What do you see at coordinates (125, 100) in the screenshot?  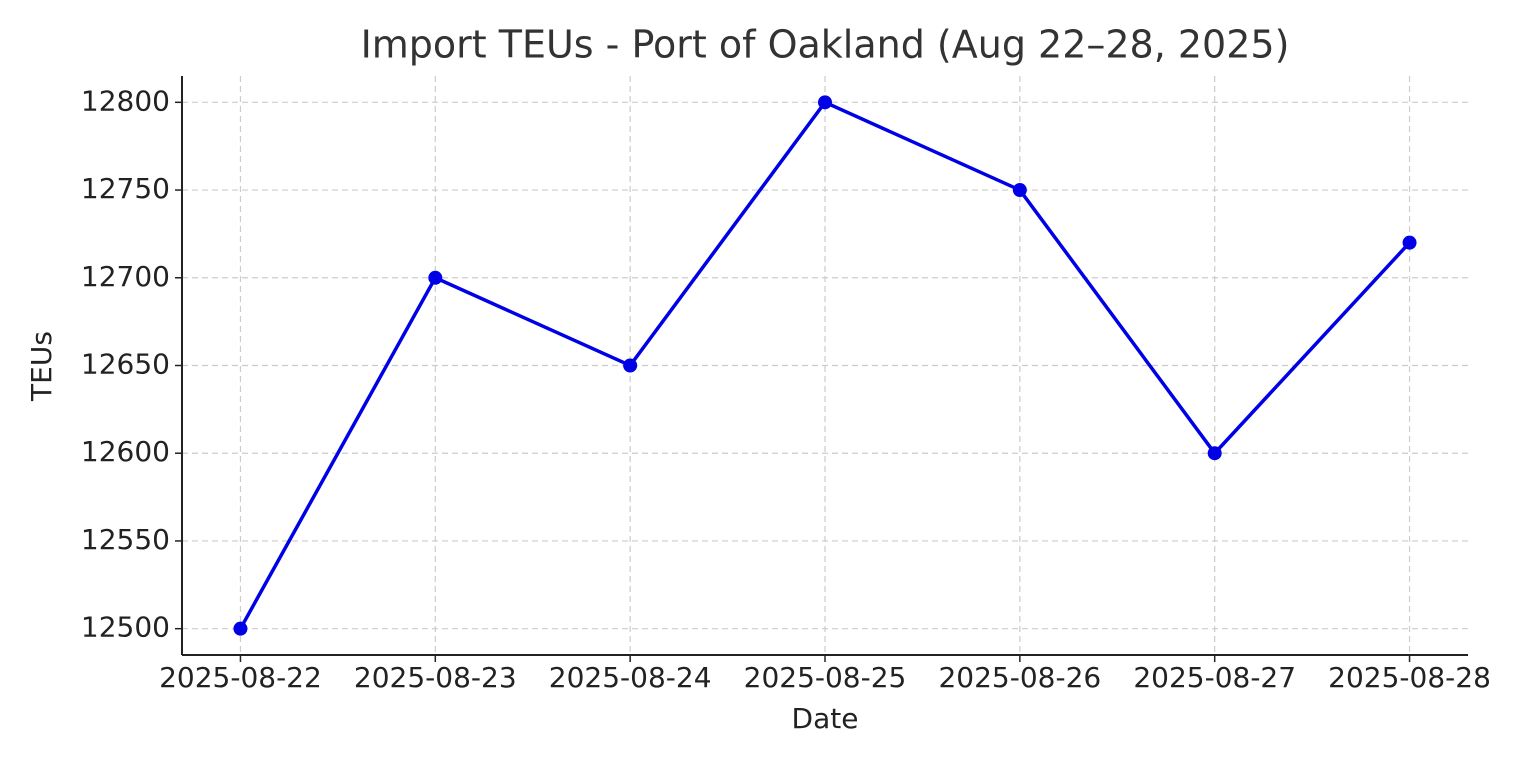 I see `y-tick-label: 12800` at bounding box center [125, 100].